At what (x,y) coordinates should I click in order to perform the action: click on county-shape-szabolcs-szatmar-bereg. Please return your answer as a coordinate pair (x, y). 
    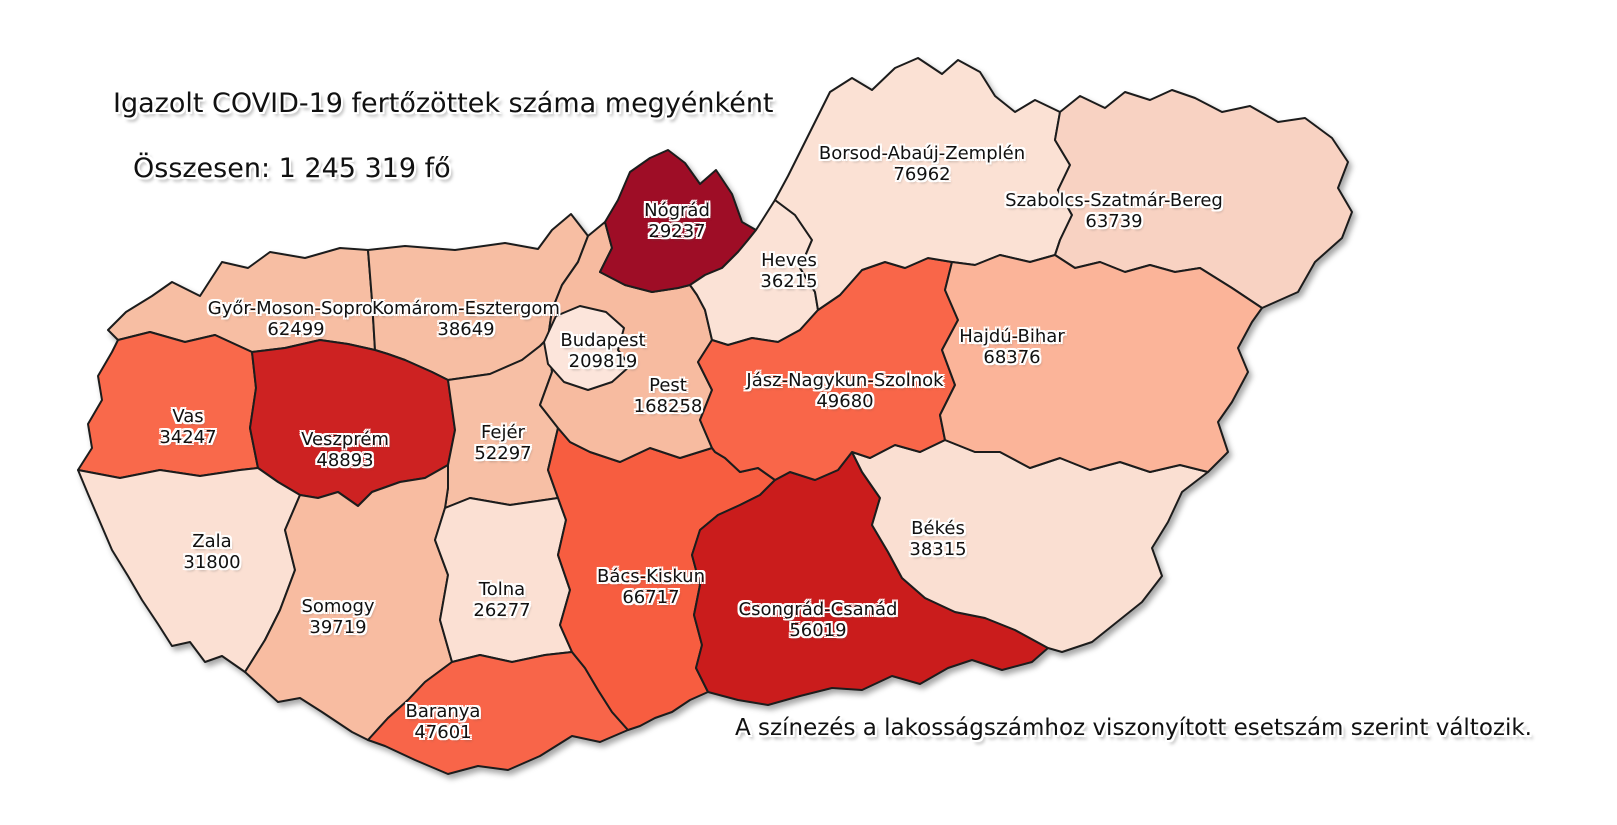
    Looking at the image, I should click on (1203, 199).